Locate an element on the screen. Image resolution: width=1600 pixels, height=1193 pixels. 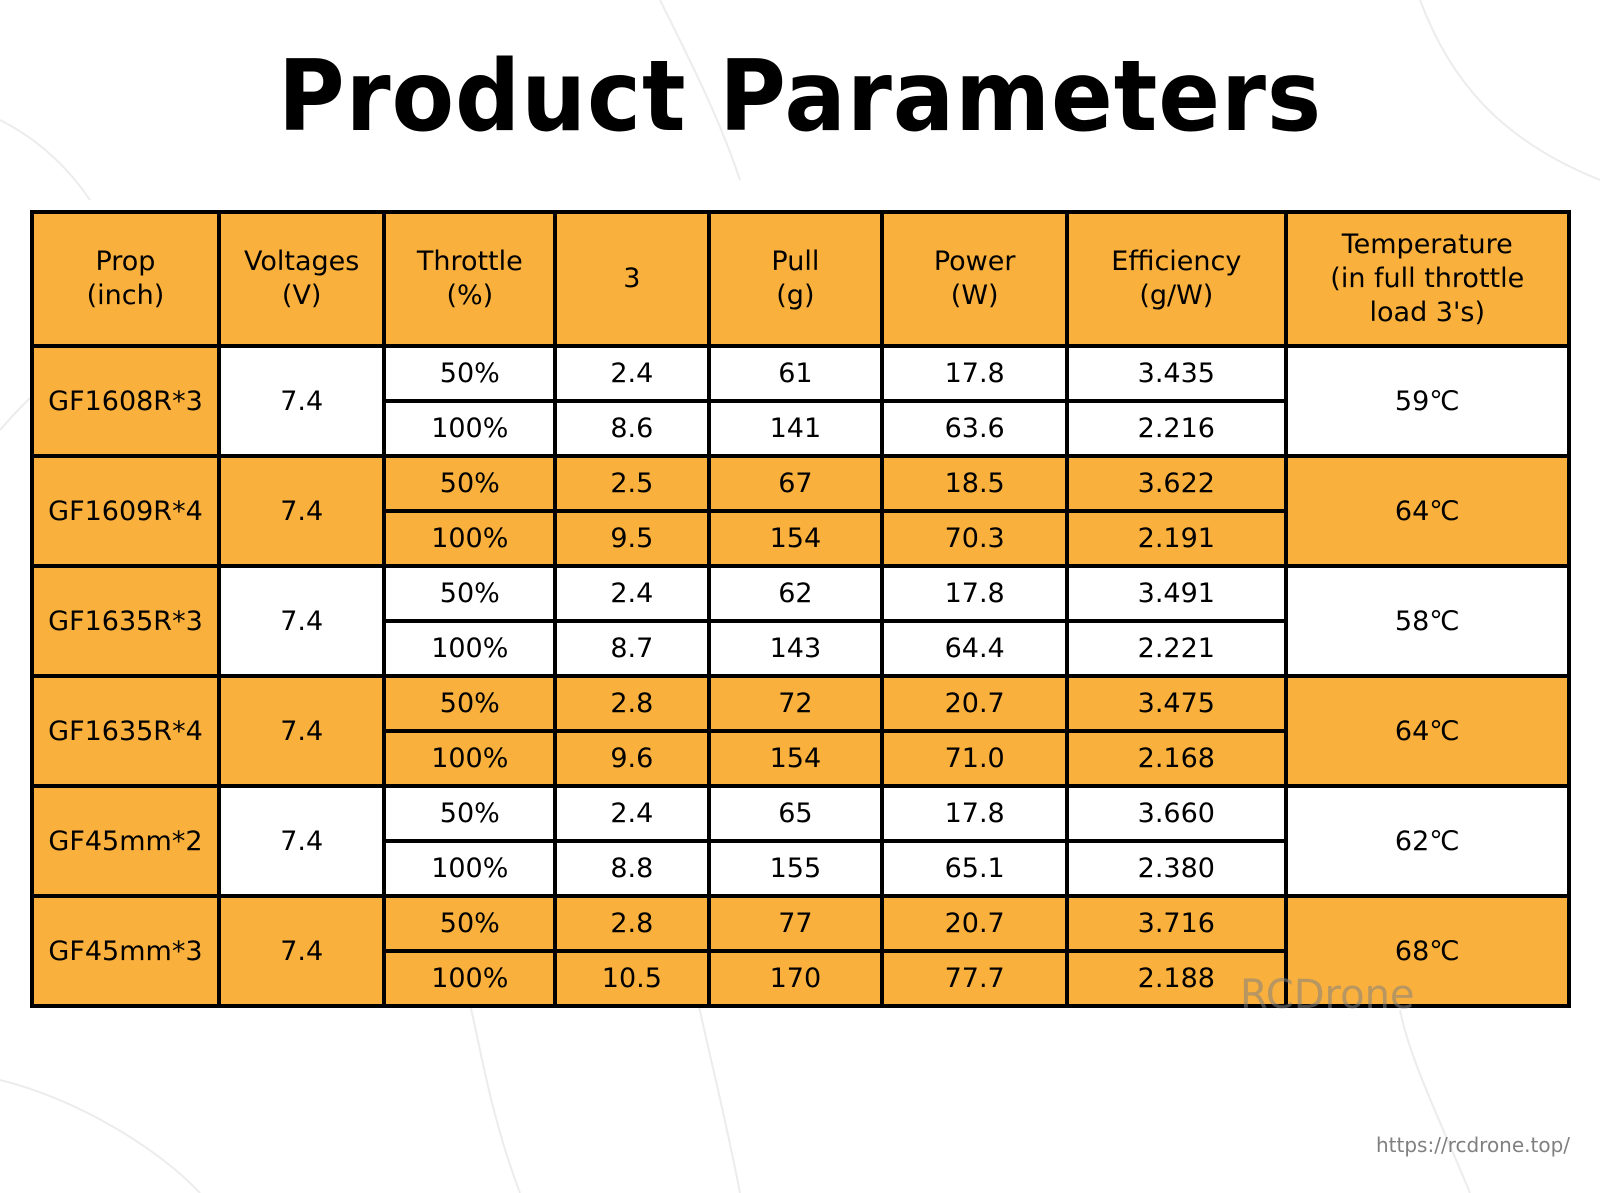
temperature-cell: 58℃ is located at coordinates (1427, 621).